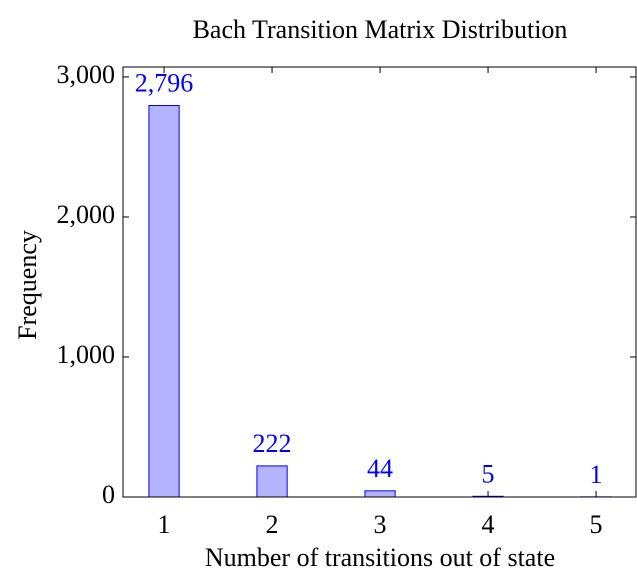  What do you see at coordinates (86, 74) in the screenshot?
I see `y-tick-label: 3,000` at bounding box center [86, 74].